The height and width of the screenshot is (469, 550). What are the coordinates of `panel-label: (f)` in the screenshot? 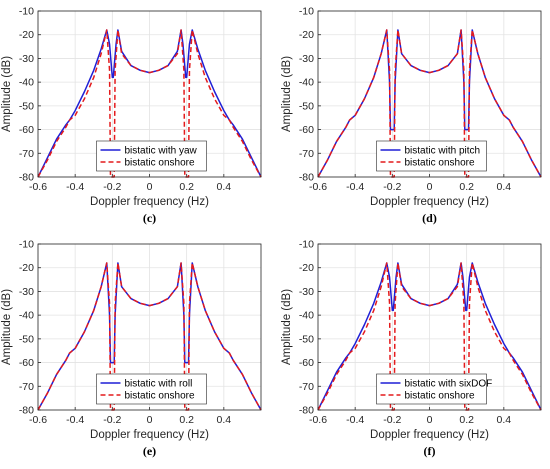 It's located at (430, 451).